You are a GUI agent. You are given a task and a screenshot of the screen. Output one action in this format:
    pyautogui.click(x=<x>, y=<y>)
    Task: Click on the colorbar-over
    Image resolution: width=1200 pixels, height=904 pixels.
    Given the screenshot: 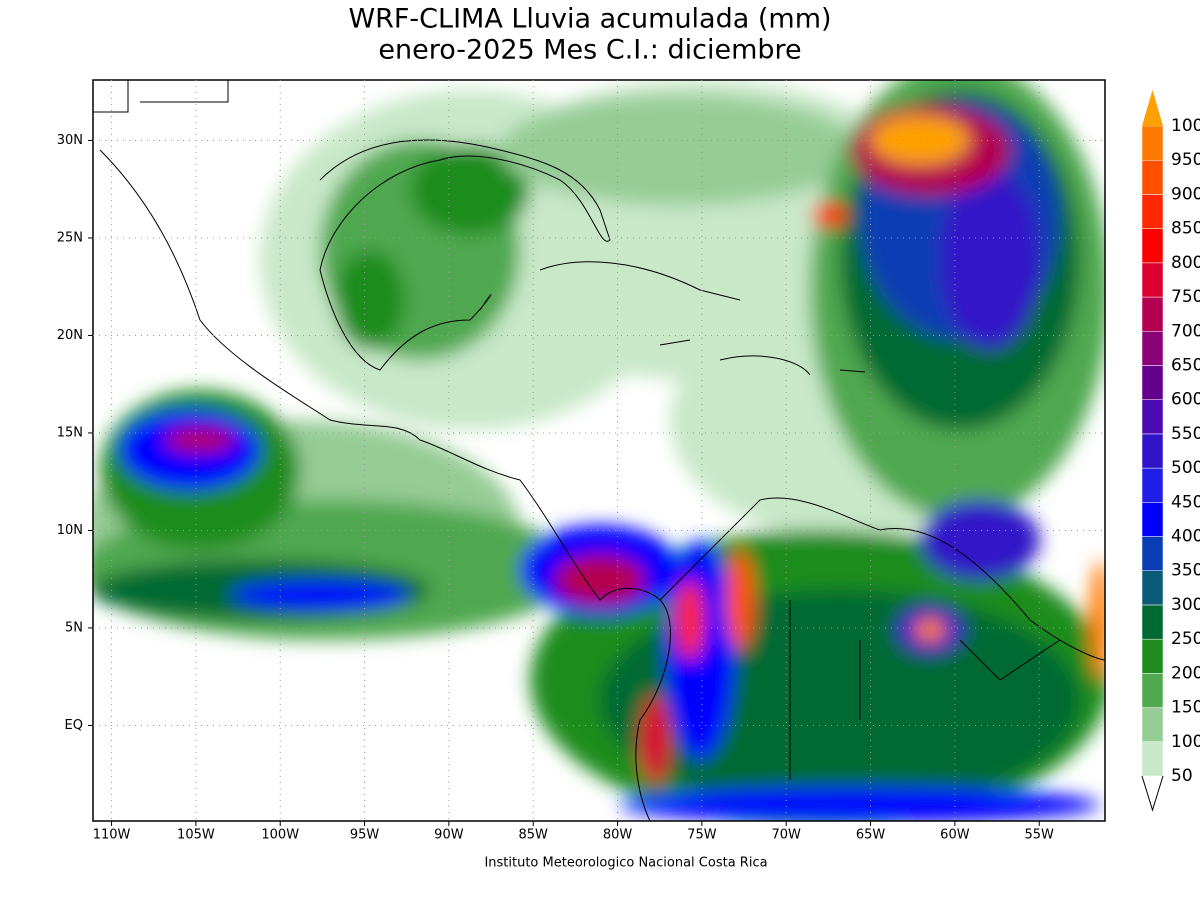 What is the action you would take?
    pyautogui.click(x=1152, y=108)
    